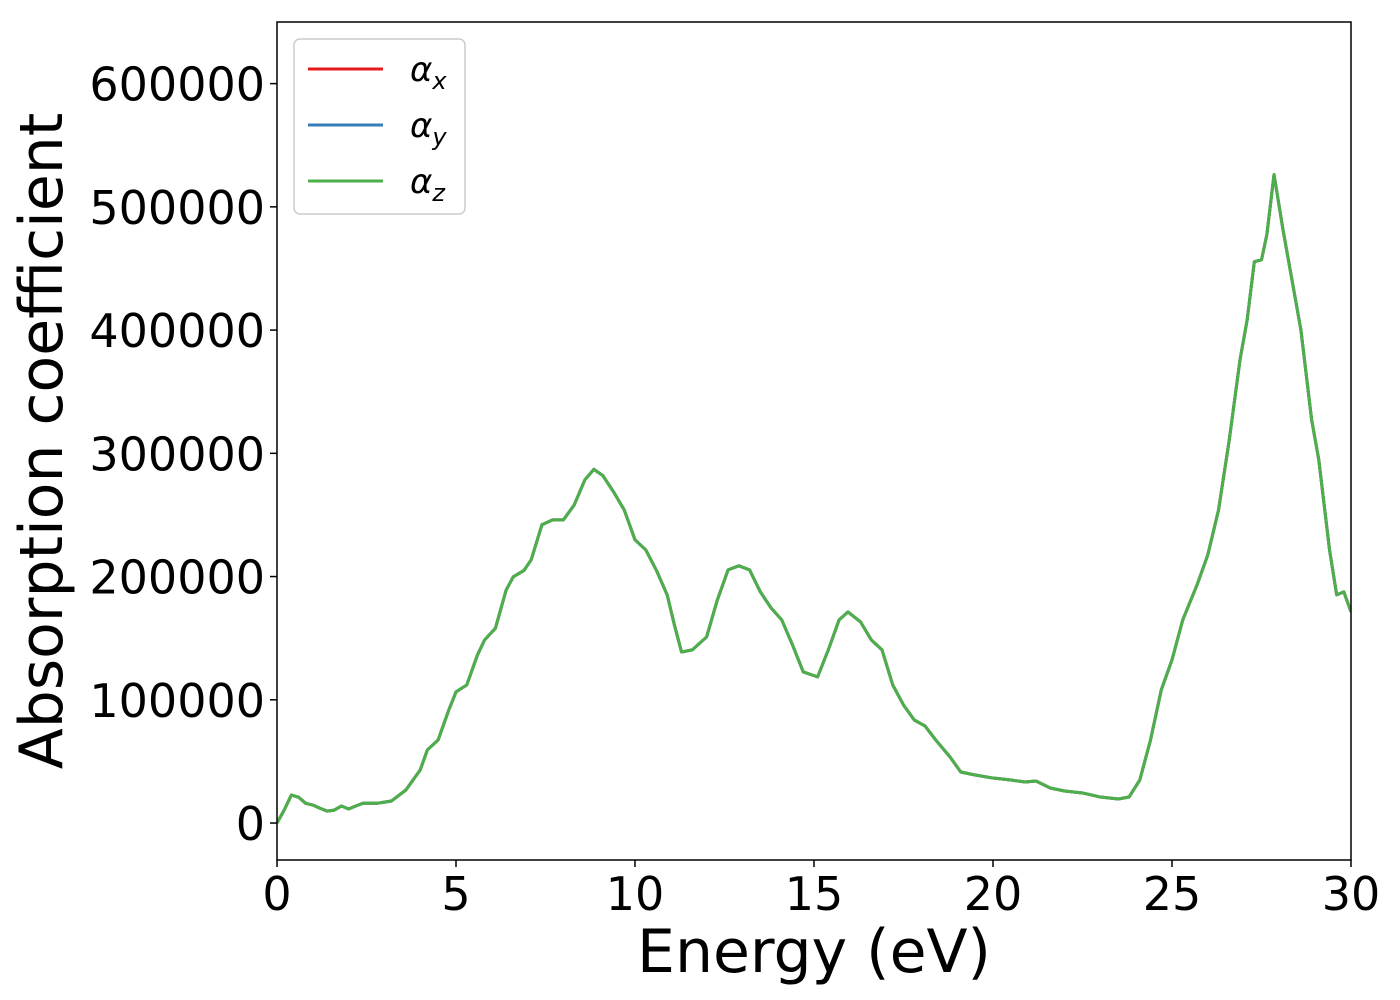 This screenshot has width=1400, height=1000. Describe the element at coordinates (250, 824) in the screenshot. I see `y-tick-label: 0` at that location.